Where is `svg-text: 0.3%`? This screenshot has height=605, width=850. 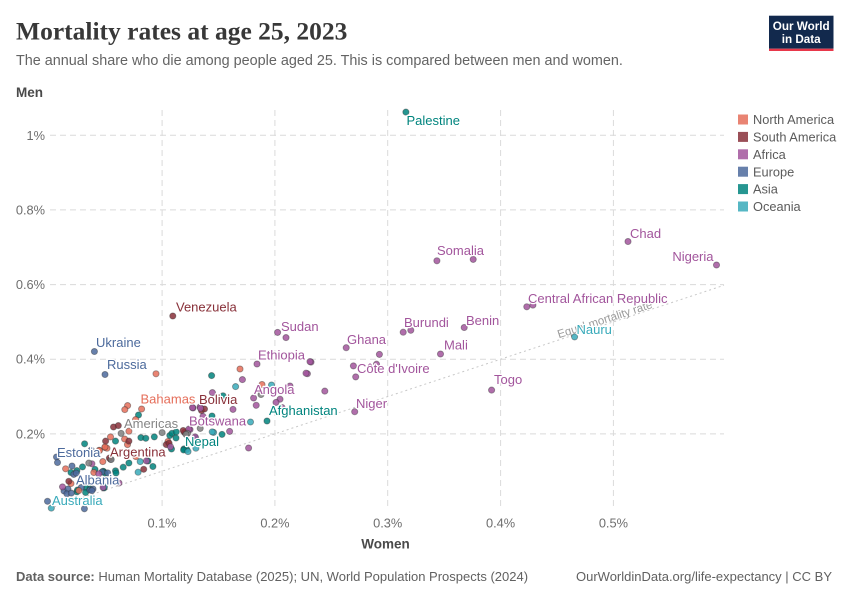
svg-text: 0.3% is located at coordinates (387, 523).